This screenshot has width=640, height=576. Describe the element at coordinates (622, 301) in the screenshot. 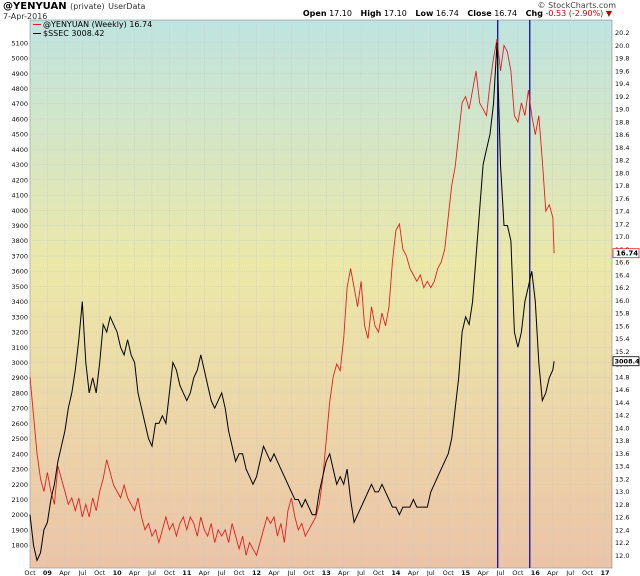

I see `y-tick-label-right: 16.0` at that location.